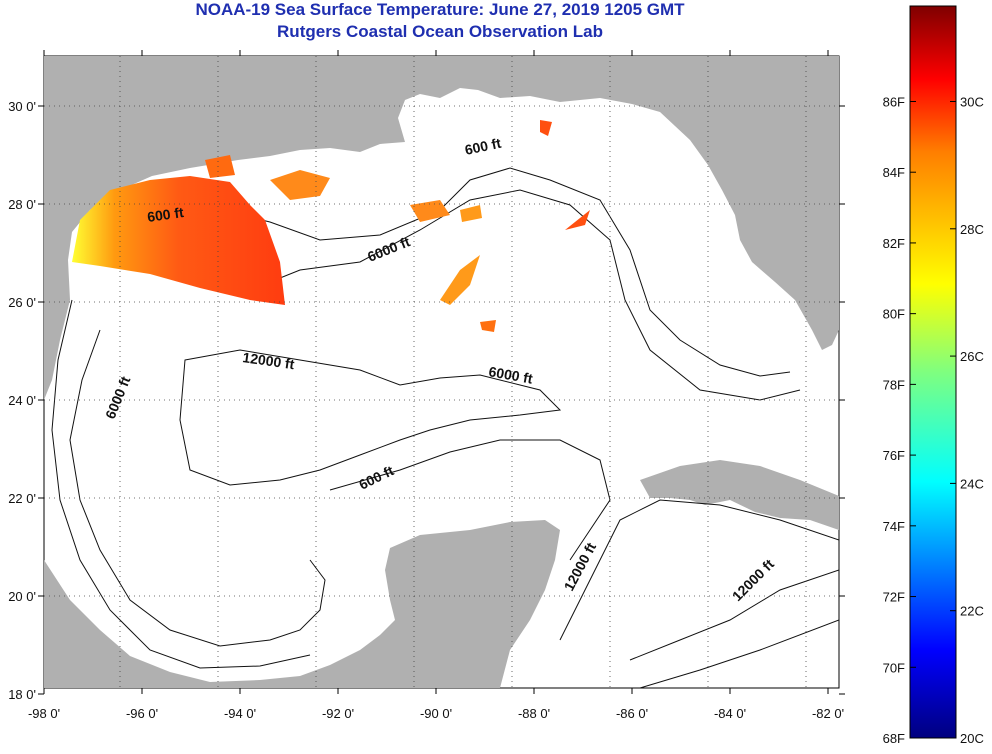 This screenshot has height=754, width=992. I want to click on land-cuba, so click(739, 495).